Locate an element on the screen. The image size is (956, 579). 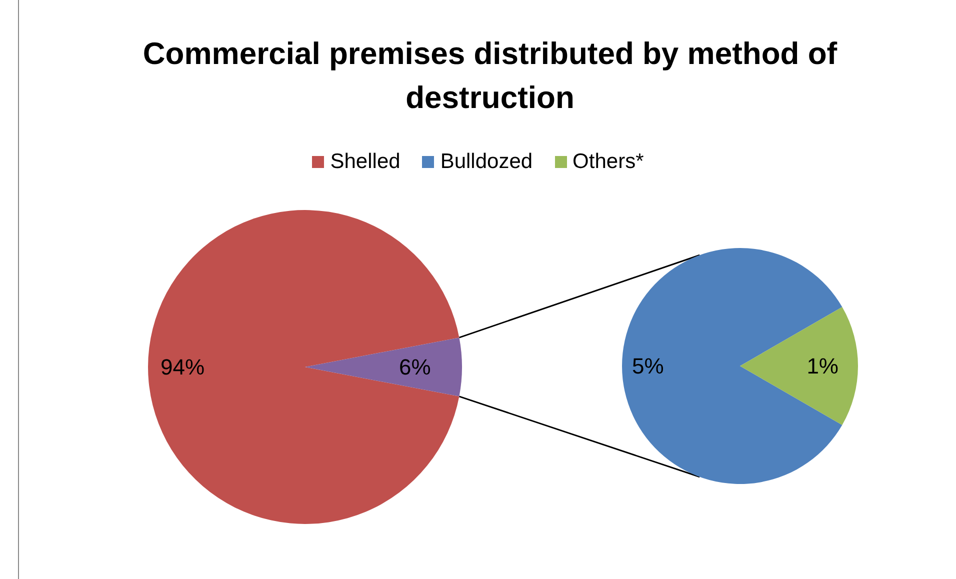
data-label: 1% is located at coordinates (822, 366).